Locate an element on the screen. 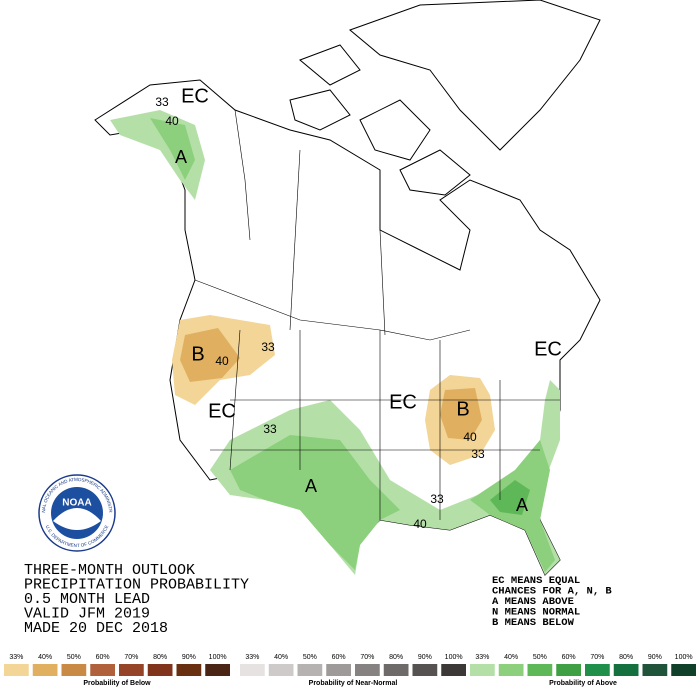  logo-bird is located at coordinates (77, 519).